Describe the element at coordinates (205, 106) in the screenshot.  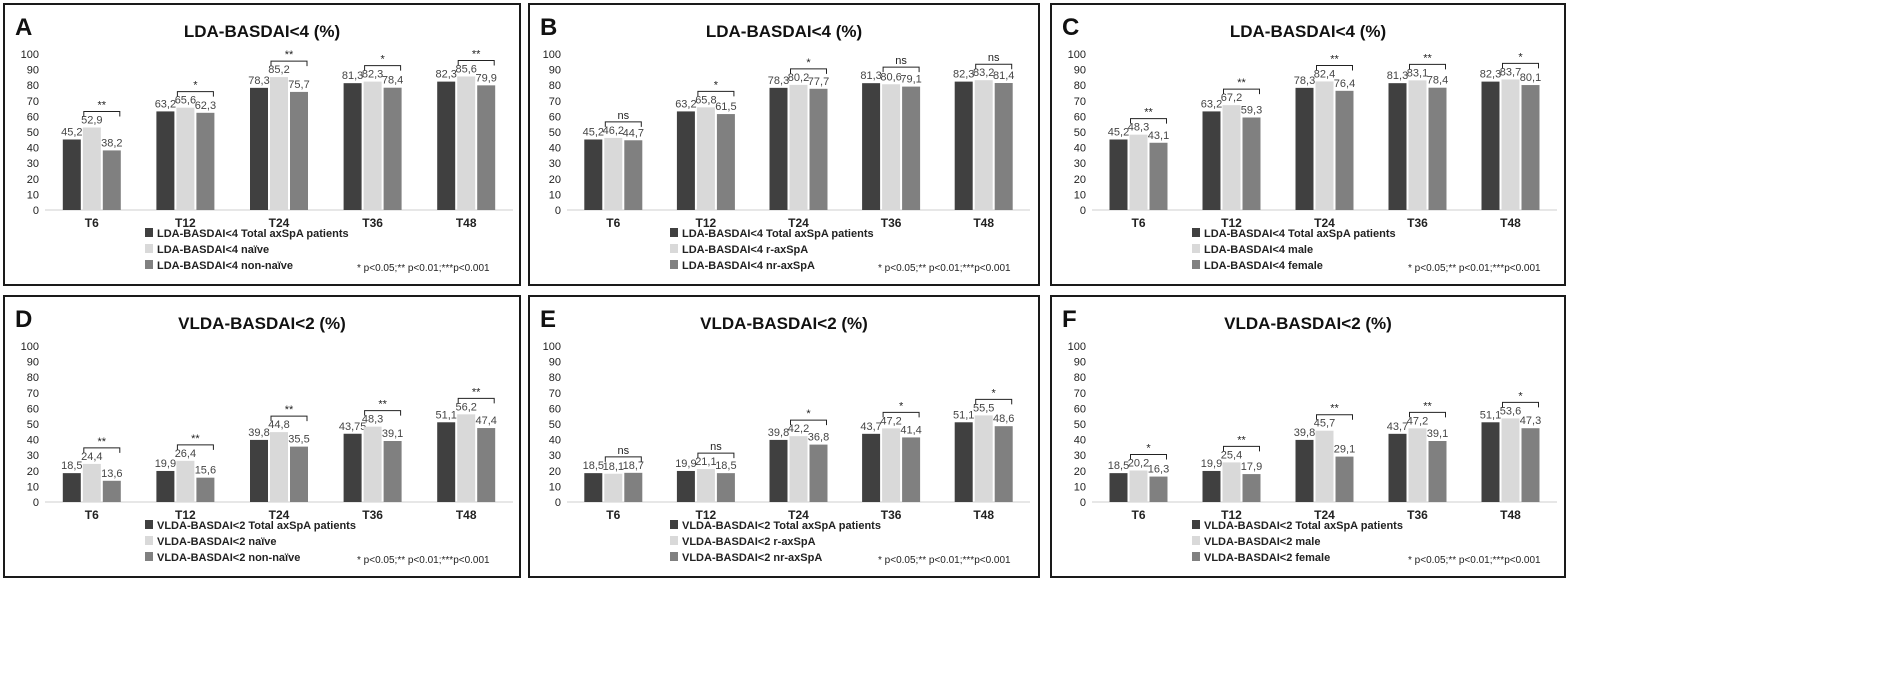
I see `data-label: 62,3` at that location.